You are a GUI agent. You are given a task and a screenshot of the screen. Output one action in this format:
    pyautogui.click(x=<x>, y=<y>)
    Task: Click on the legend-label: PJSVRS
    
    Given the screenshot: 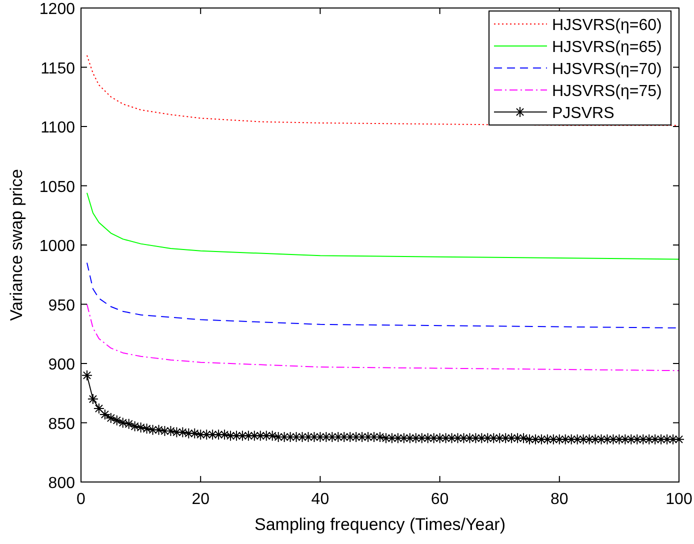 What is the action you would take?
    pyautogui.click(x=583, y=113)
    